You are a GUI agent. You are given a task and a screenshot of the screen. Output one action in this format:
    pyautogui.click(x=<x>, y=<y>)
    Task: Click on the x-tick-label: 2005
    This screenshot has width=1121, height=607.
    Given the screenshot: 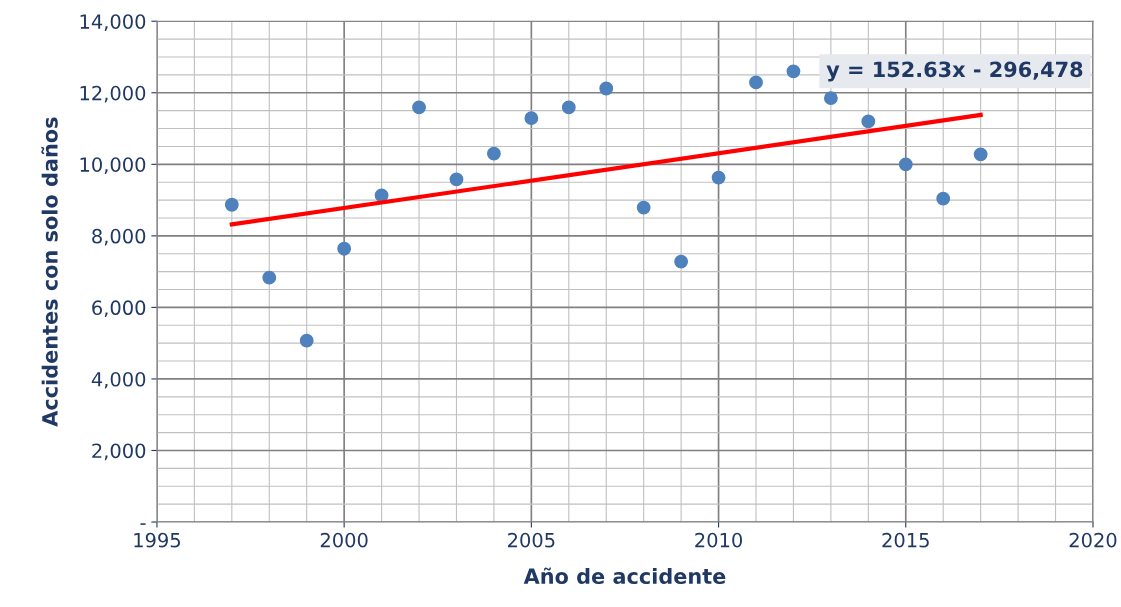 What is the action you would take?
    pyautogui.click(x=531, y=540)
    